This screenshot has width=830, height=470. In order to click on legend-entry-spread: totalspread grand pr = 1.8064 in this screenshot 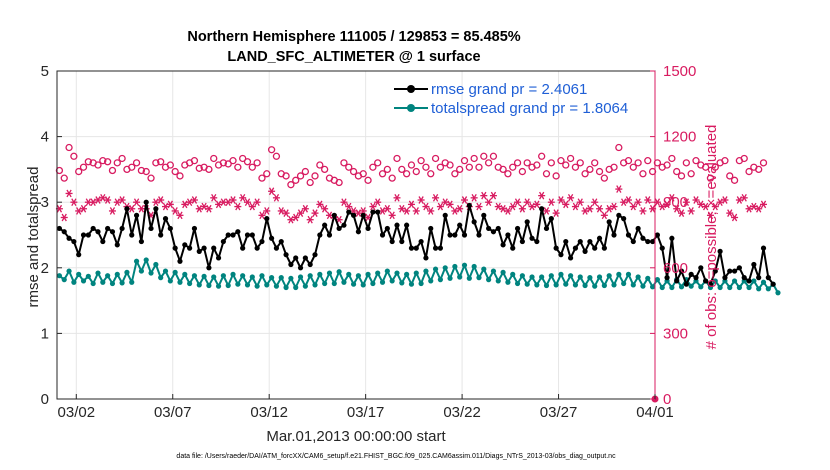, I will do `click(511, 108)`.